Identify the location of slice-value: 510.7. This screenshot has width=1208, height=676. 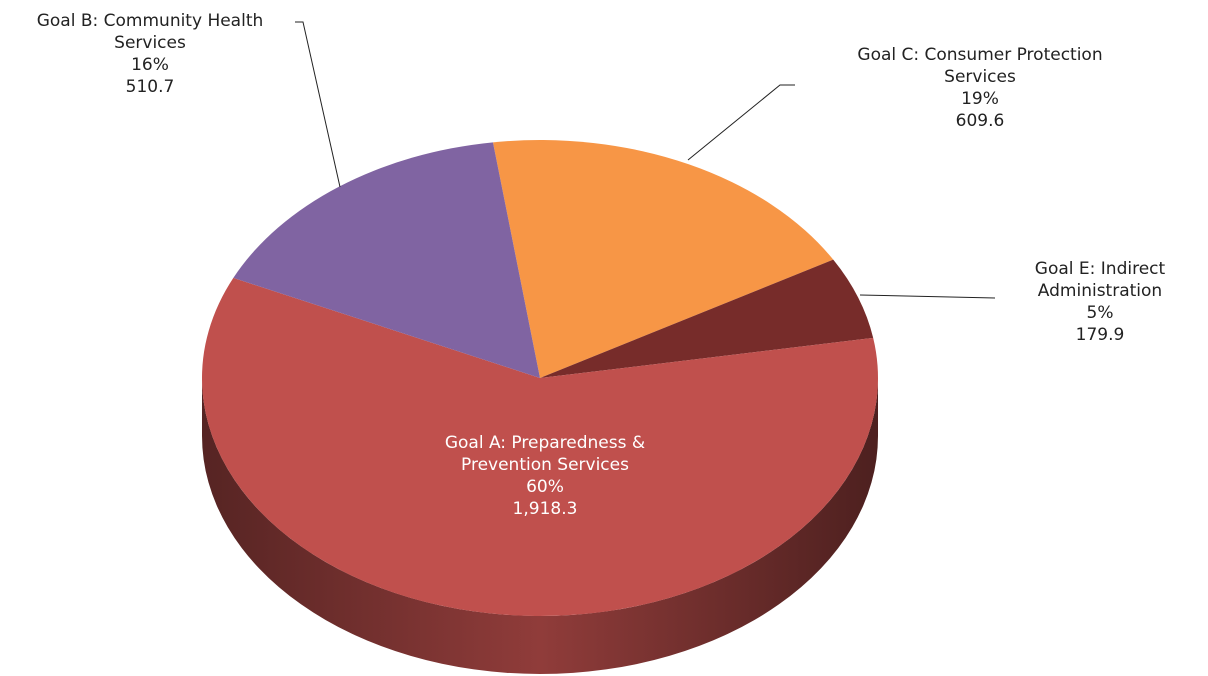
(150, 87).